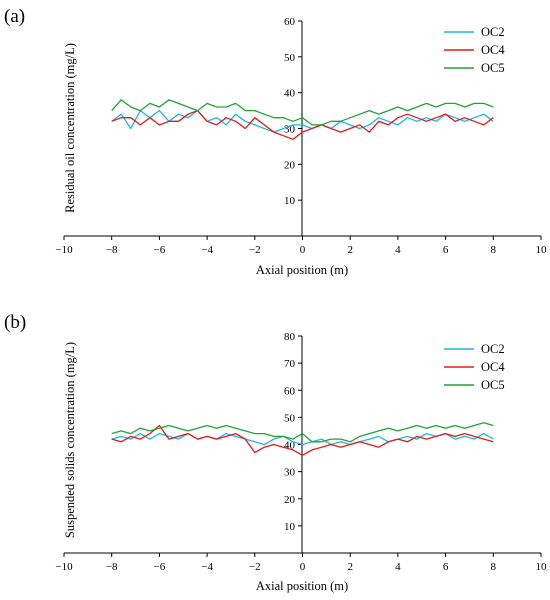  Describe the element at coordinates (293, 111) in the screenshot. I see `y-ticks-a: 10 20 30 40 50 60` at that location.